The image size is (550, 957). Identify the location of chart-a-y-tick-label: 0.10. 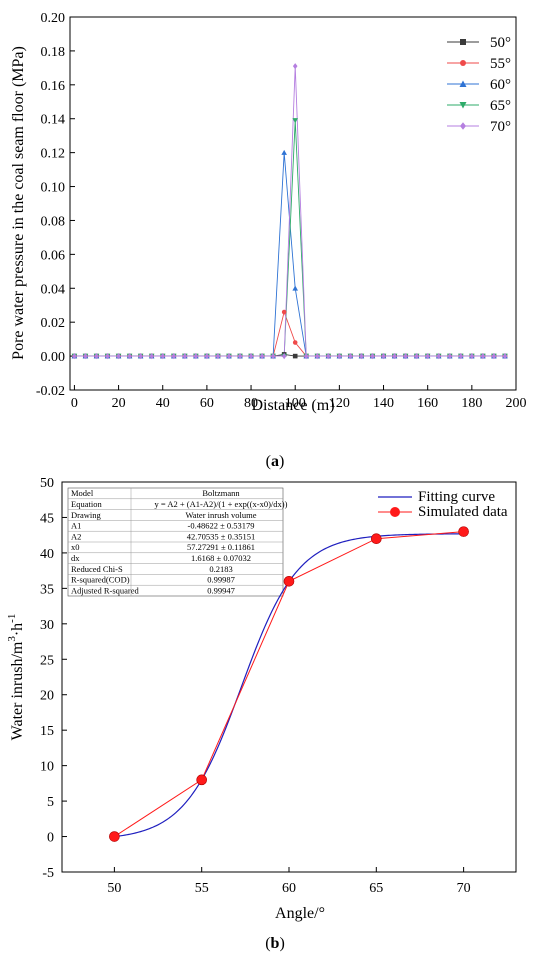
(53, 188).